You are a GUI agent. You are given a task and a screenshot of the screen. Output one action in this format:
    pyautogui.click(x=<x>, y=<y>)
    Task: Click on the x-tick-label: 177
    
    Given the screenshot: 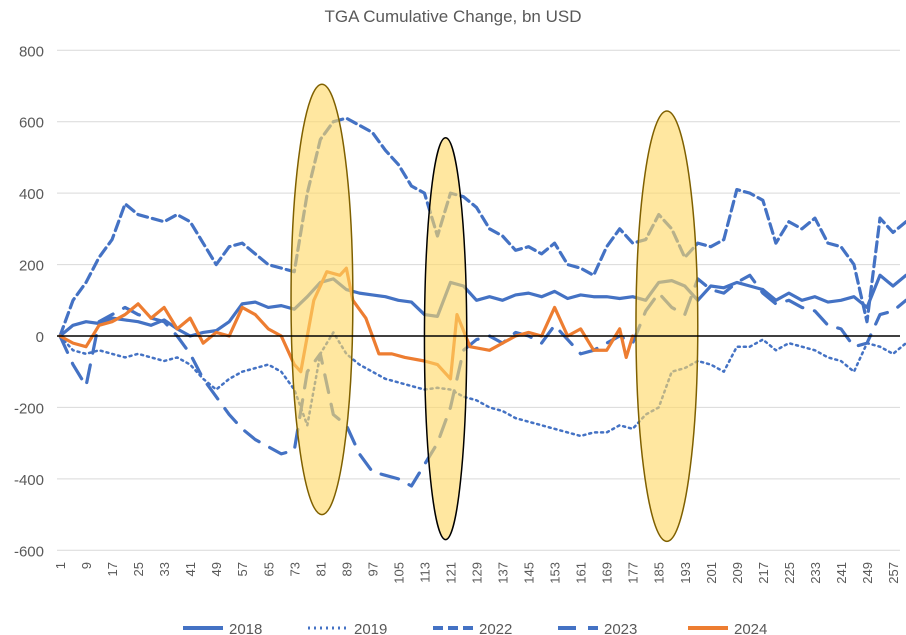 What is the action you would take?
    pyautogui.click(x=633, y=573)
    